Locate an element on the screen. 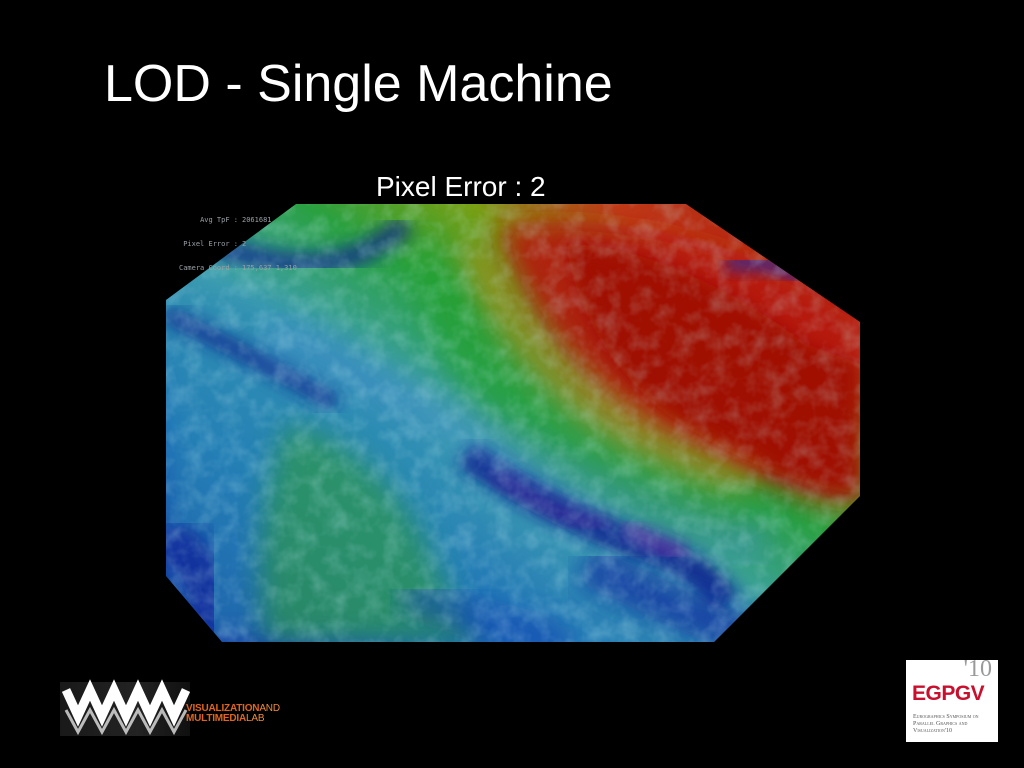 Image resolution: width=1024 pixels, height=768 pixels. slide-title: LOD - Single Machine is located at coordinates (358, 84).